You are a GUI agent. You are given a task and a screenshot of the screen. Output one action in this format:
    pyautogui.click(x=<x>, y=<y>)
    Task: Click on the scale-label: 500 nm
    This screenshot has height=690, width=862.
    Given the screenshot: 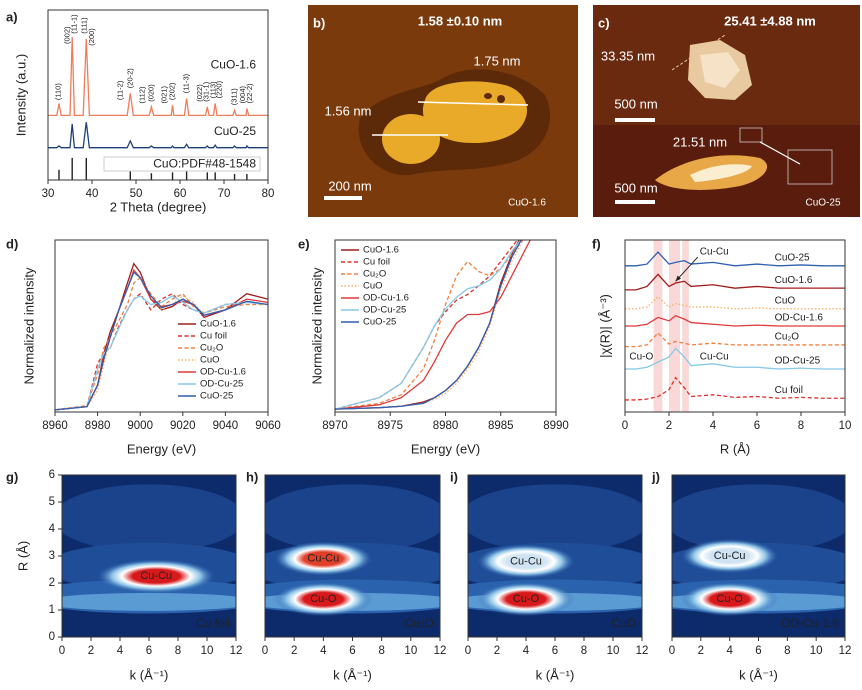 What is the action you would take?
    pyautogui.click(x=635, y=103)
    